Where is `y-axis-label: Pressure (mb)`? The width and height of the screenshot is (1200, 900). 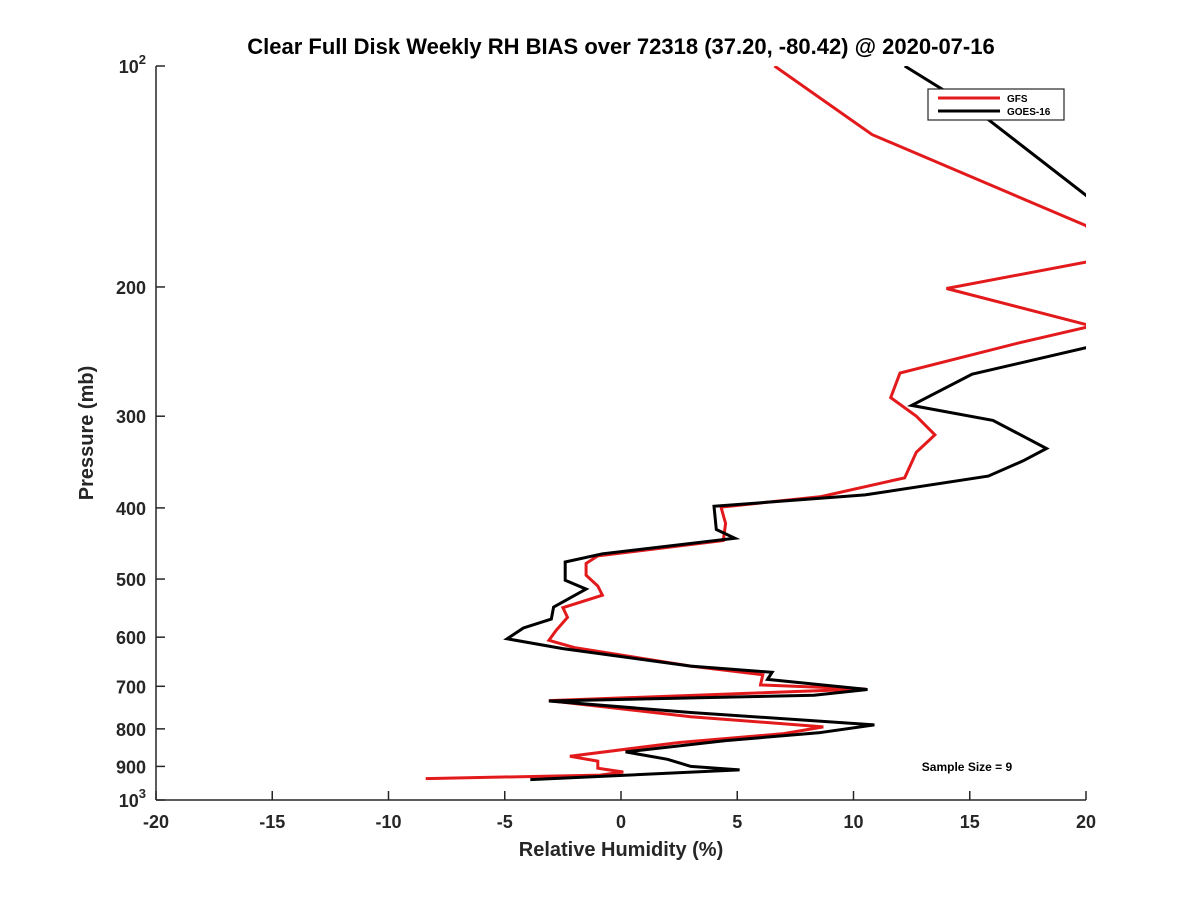
y-axis-label: Pressure (mb) is located at coordinates (87, 433).